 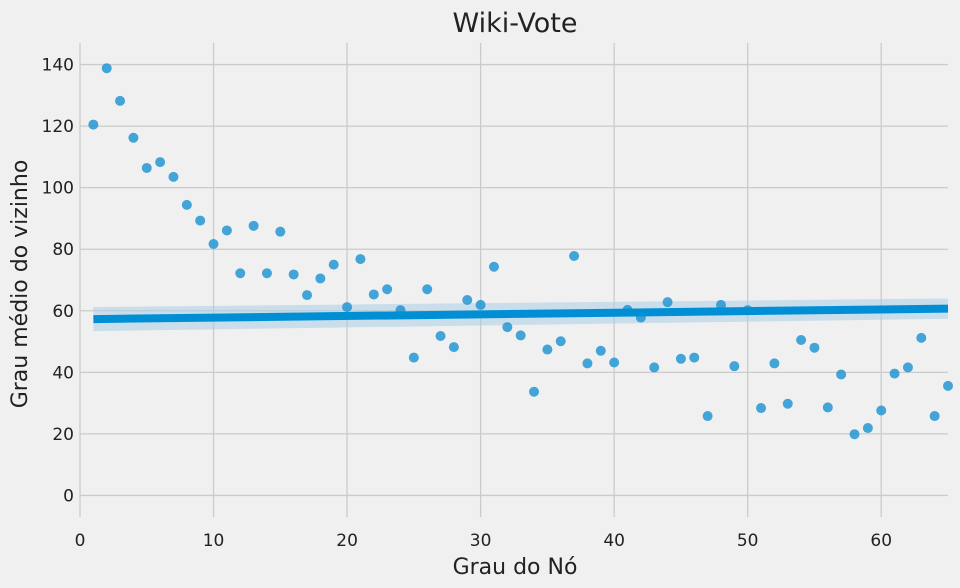 What do you see at coordinates (614, 541) in the screenshot?
I see `x-tick-label: 40` at bounding box center [614, 541].